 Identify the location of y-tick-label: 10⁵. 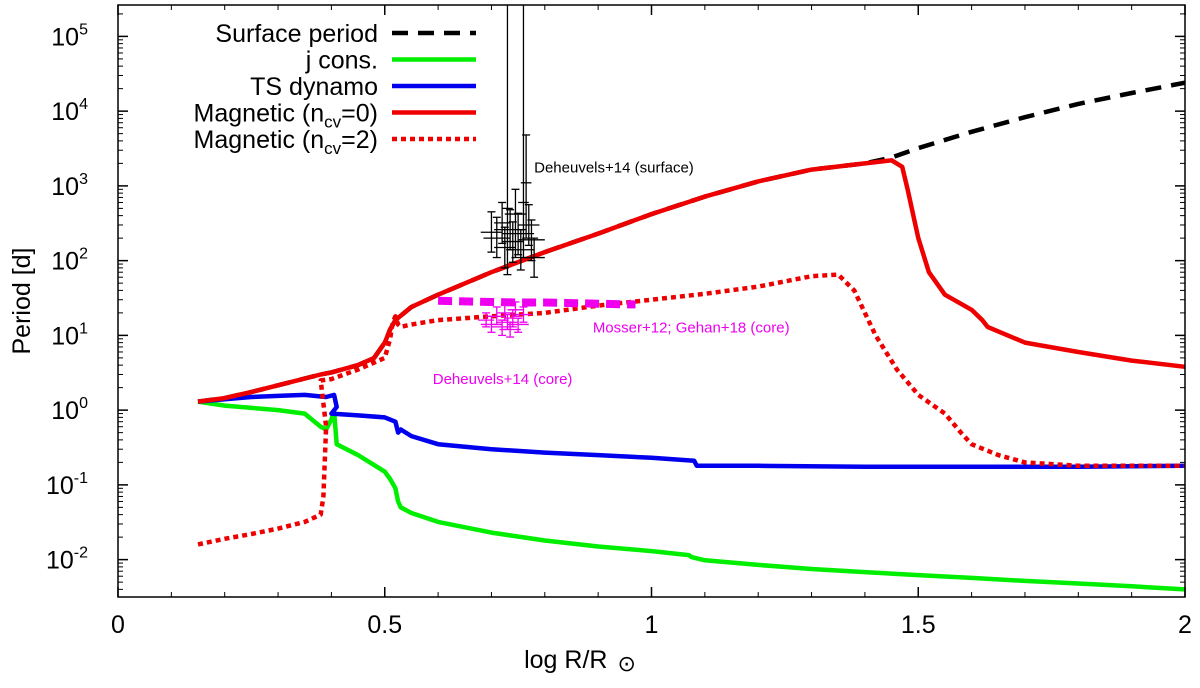
(69, 36).